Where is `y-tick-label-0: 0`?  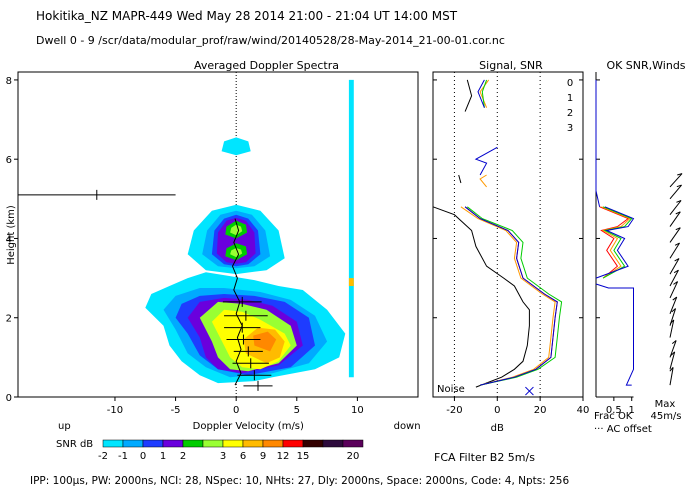
y-tick-label-0: 0 is located at coordinates (9, 398).